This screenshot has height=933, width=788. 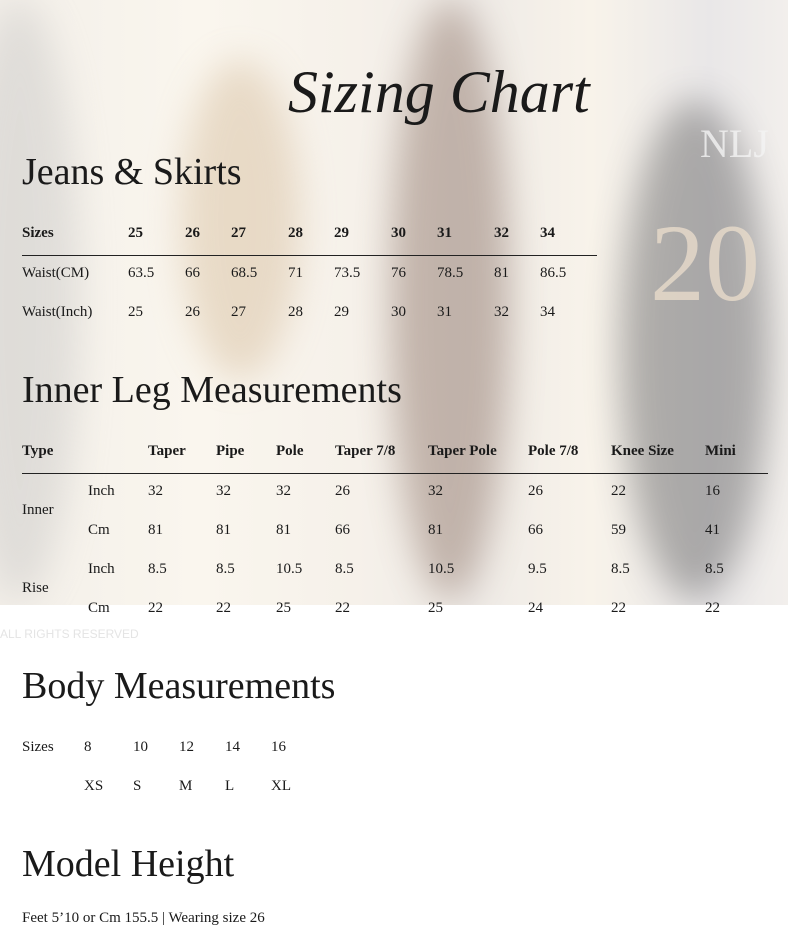 I want to click on inner-leg-header-cell: Knee Size, so click(x=642, y=451).